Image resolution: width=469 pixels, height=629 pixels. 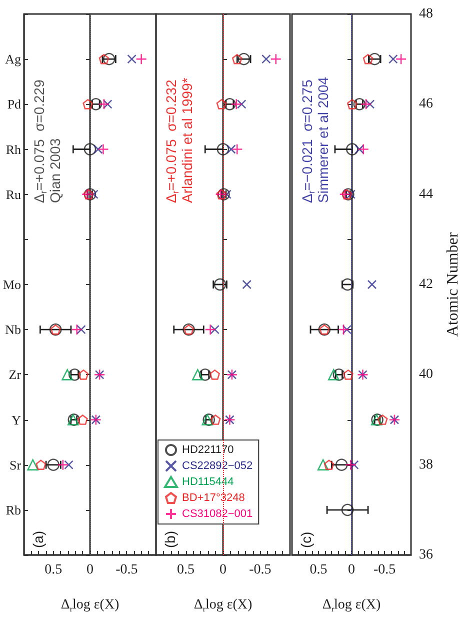 I want to click on legend-label: HD115444, so click(x=208, y=482).